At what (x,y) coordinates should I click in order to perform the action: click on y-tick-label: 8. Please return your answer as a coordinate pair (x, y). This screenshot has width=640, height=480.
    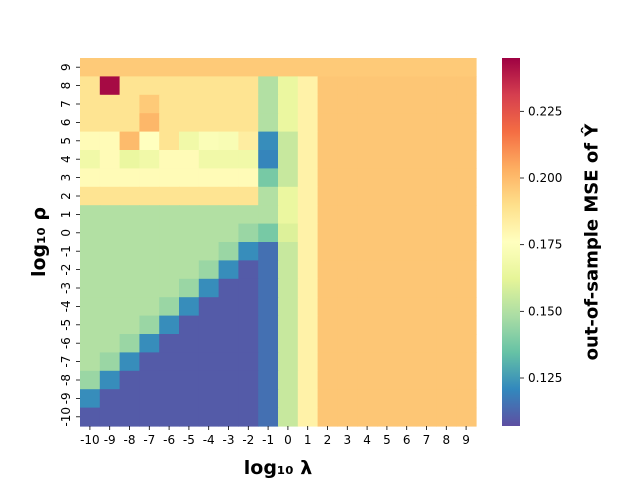
    Looking at the image, I should click on (66, 86).